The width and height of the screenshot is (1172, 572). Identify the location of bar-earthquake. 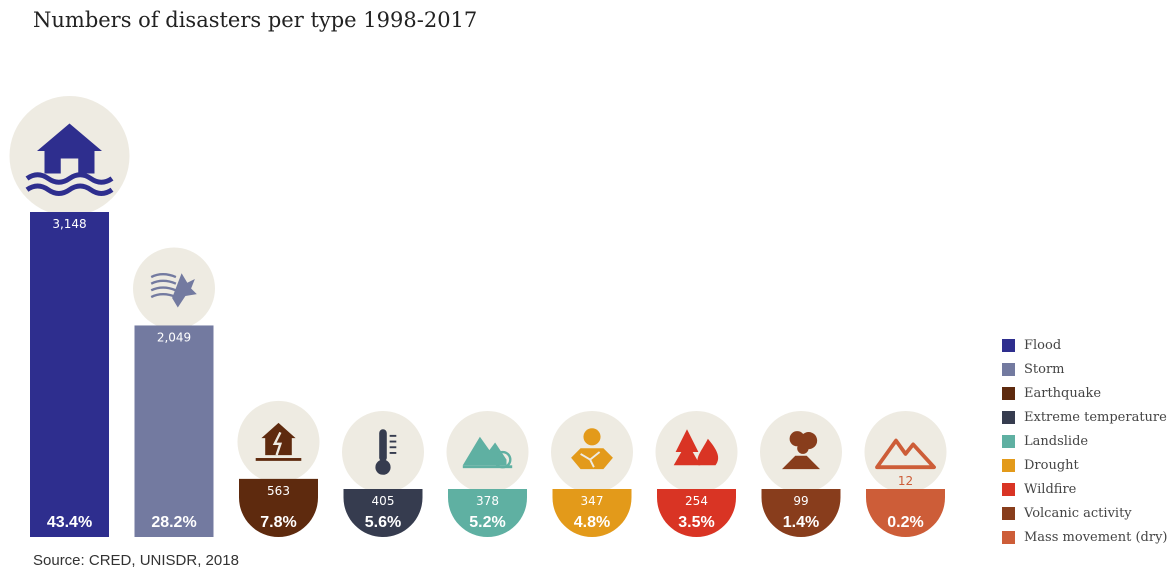
(278, 507).